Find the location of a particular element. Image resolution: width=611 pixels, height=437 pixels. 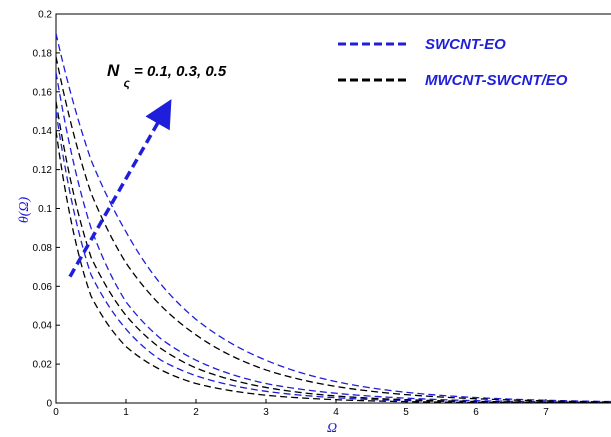

x-tick-label: 5 is located at coordinates (406, 412).